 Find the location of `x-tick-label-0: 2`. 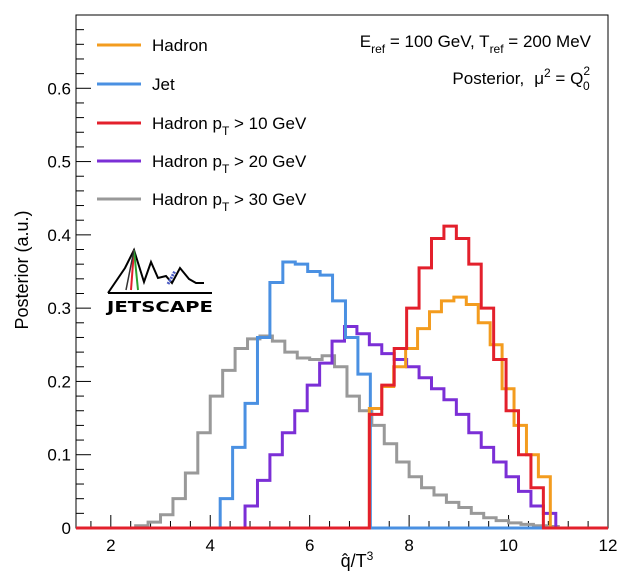

x-tick-label-0: 2 is located at coordinates (110, 545).